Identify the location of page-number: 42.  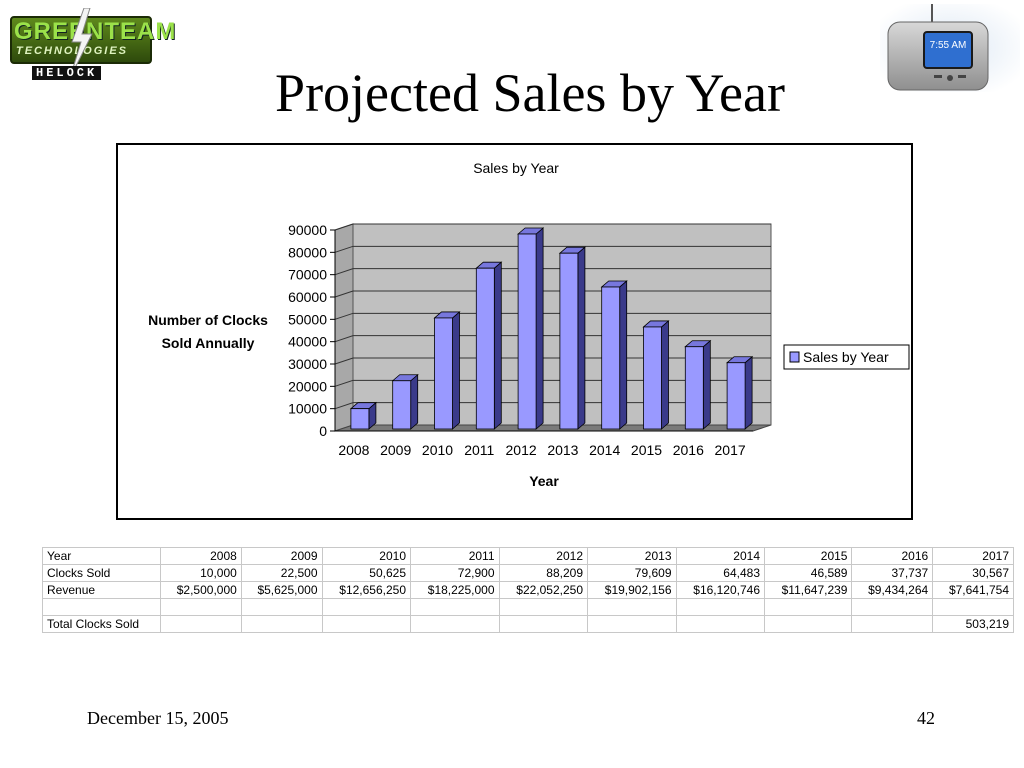
(926, 718).